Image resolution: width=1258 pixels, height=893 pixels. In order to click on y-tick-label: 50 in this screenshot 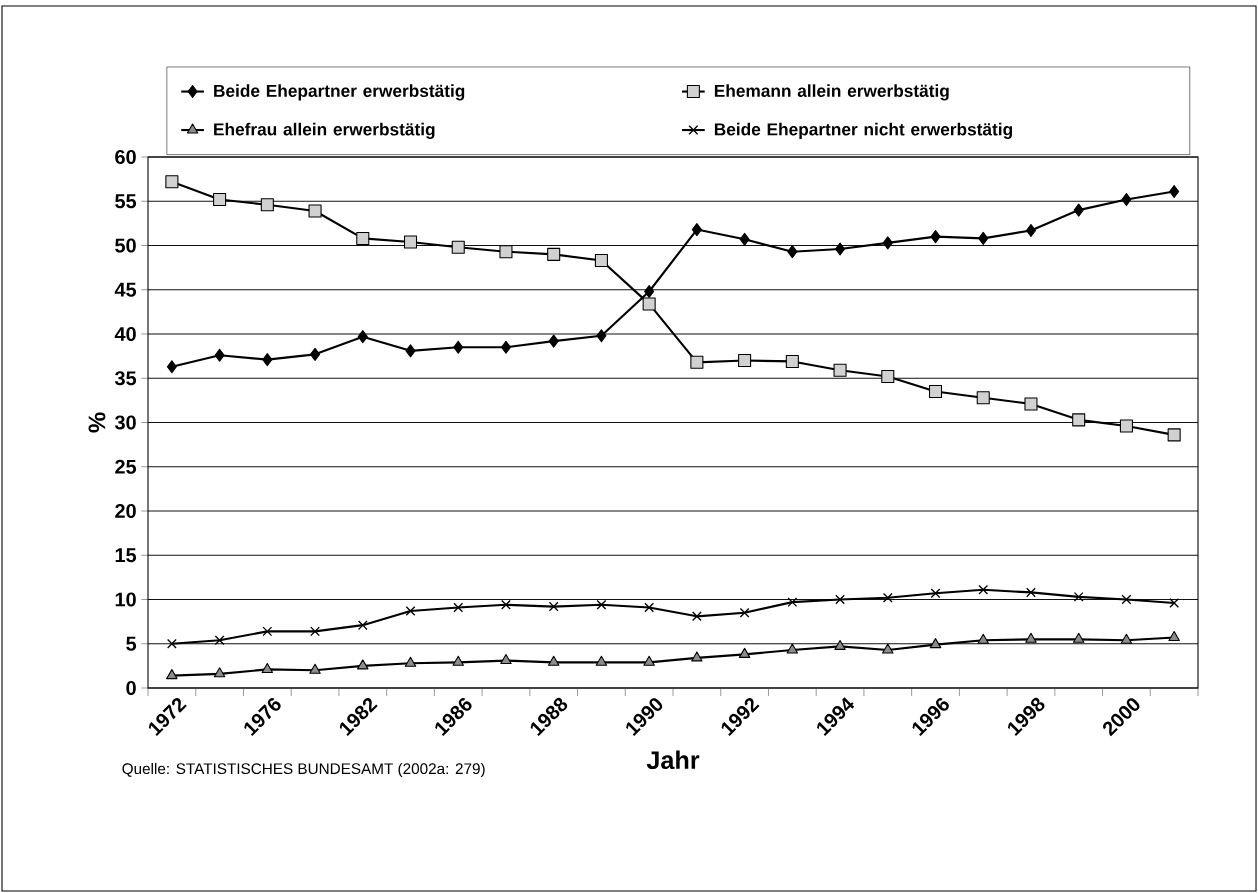, I will do `click(125, 245)`.